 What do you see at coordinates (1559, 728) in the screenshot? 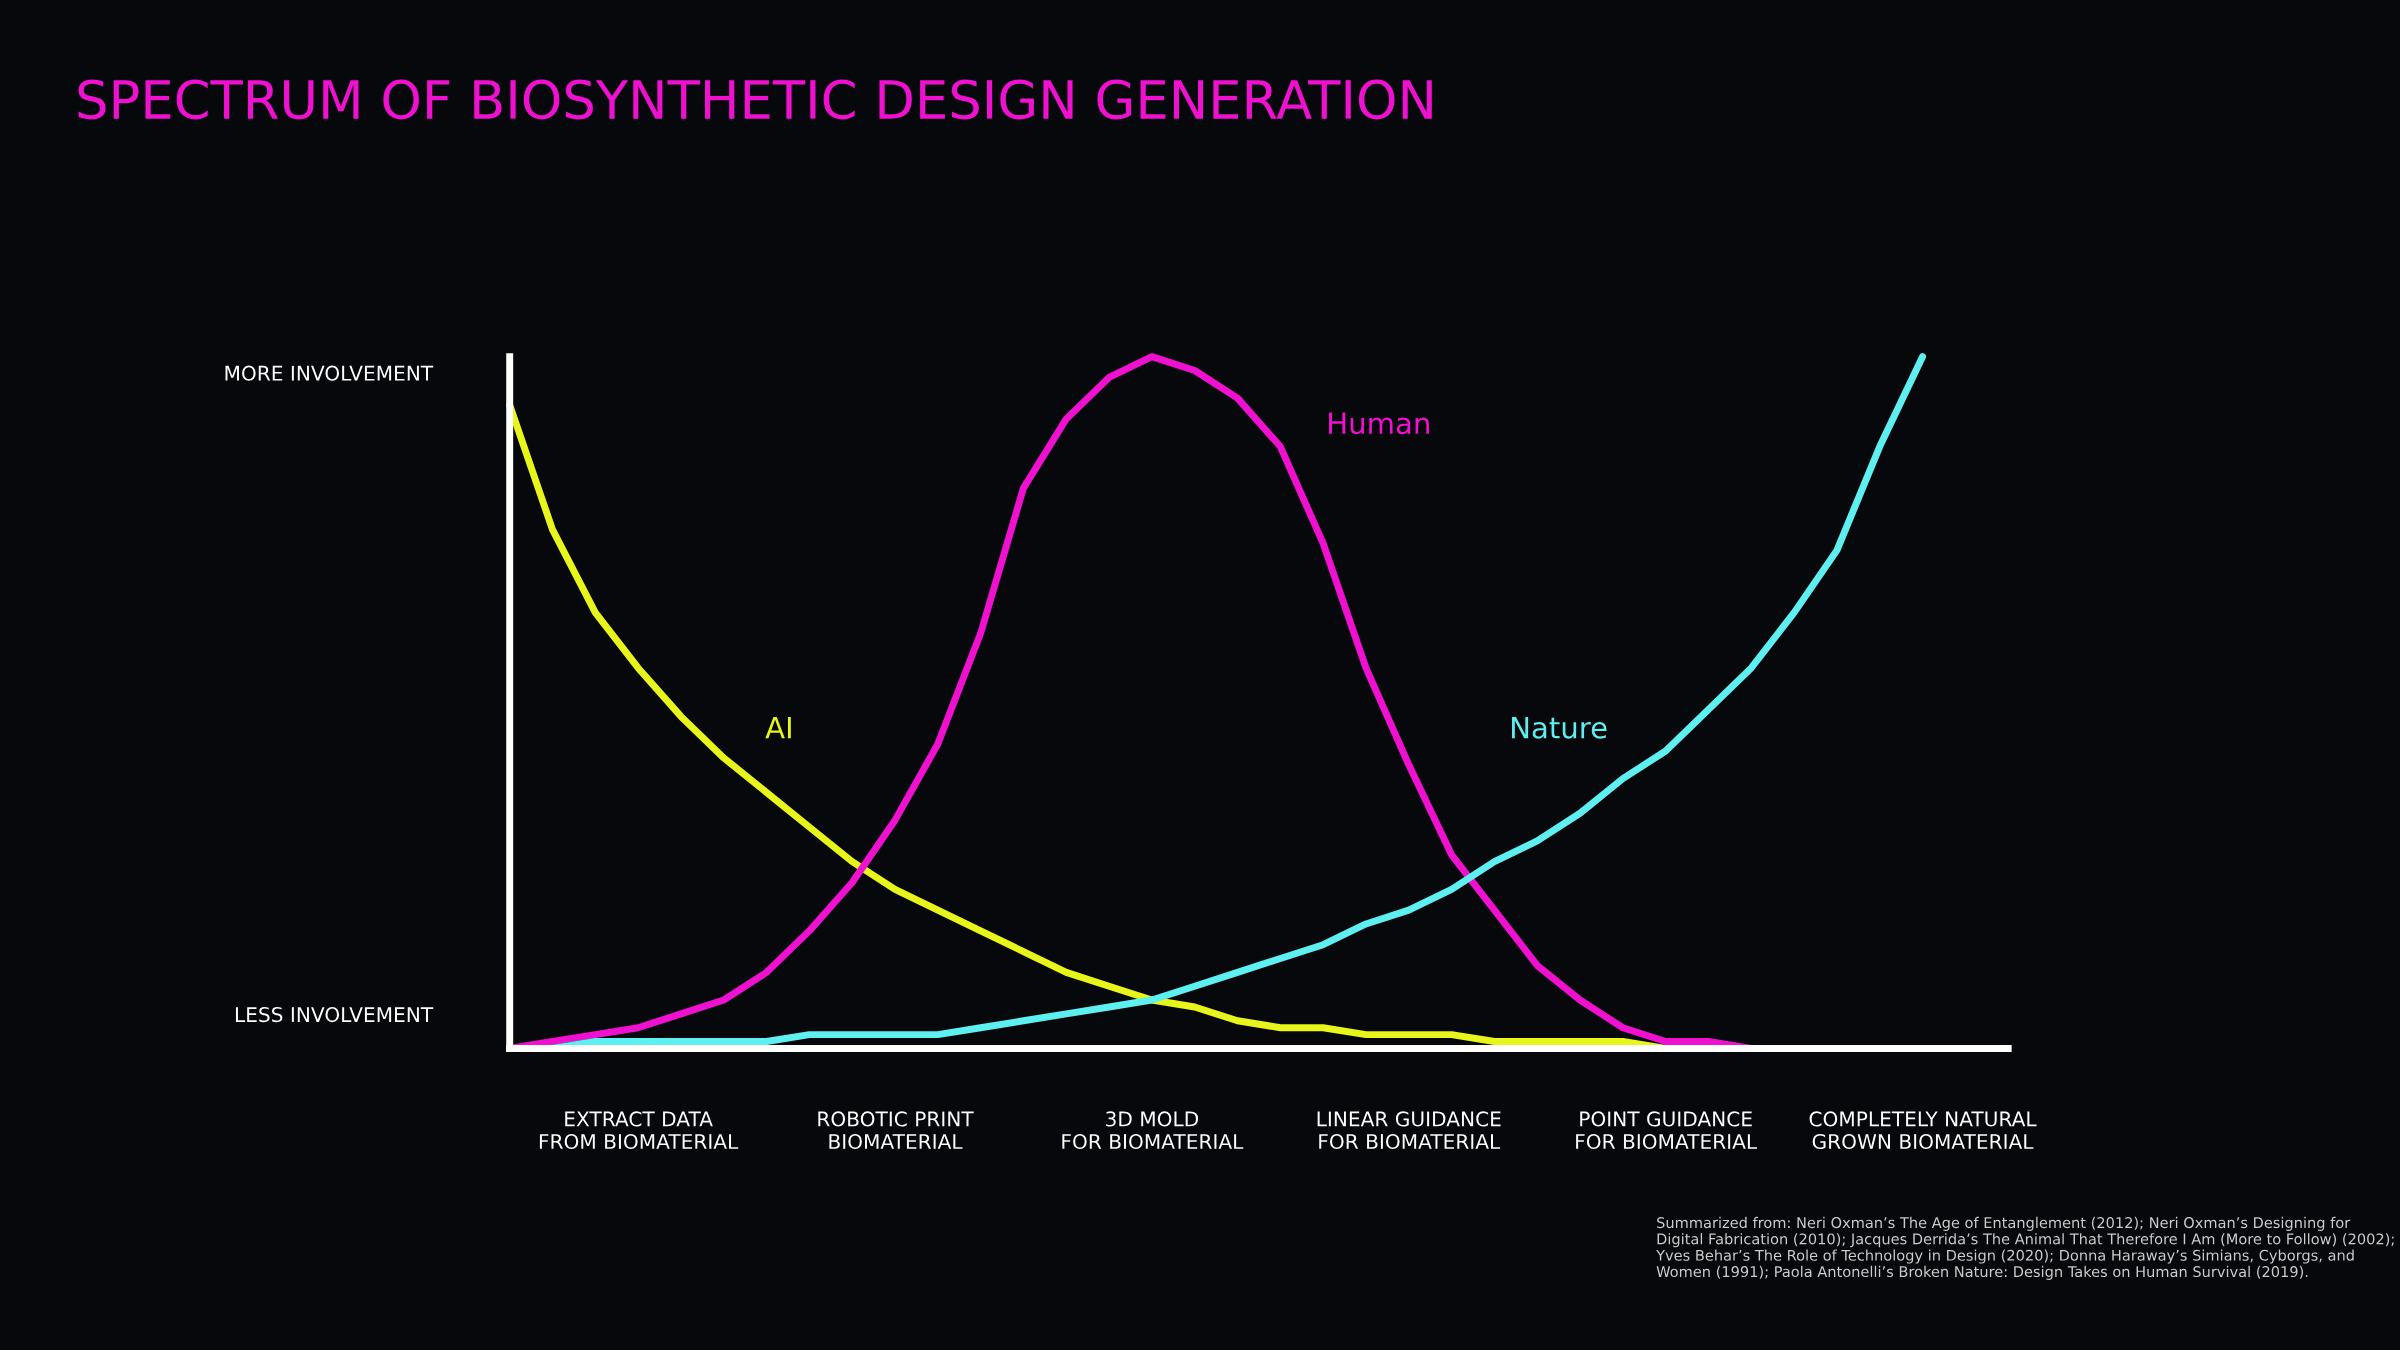
I see `series-label: Nature` at bounding box center [1559, 728].